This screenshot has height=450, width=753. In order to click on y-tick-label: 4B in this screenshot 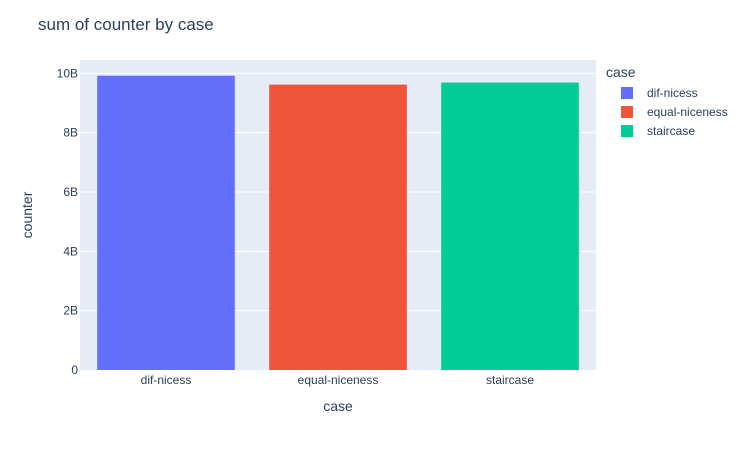, I will do `click(70, 251)`.